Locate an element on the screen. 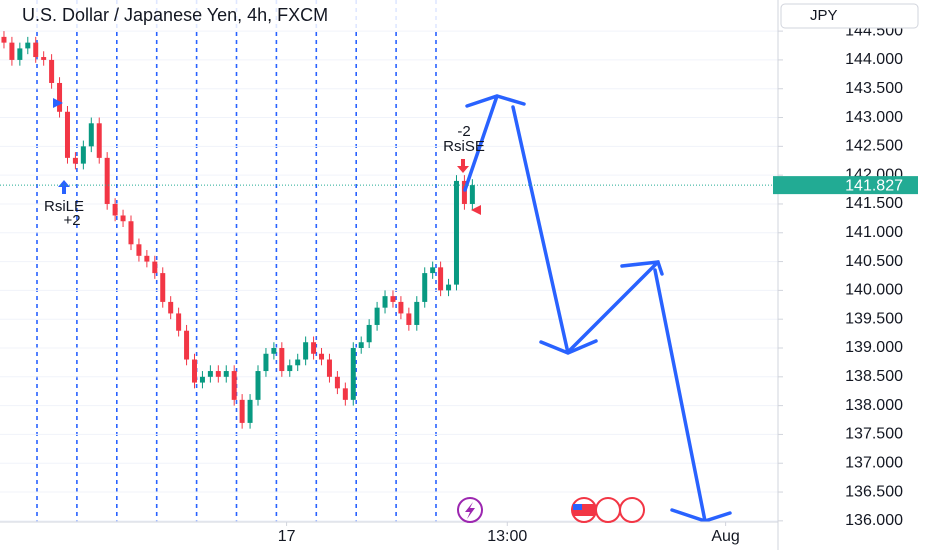  time-axis-panel is located at coordinates (389, 536).